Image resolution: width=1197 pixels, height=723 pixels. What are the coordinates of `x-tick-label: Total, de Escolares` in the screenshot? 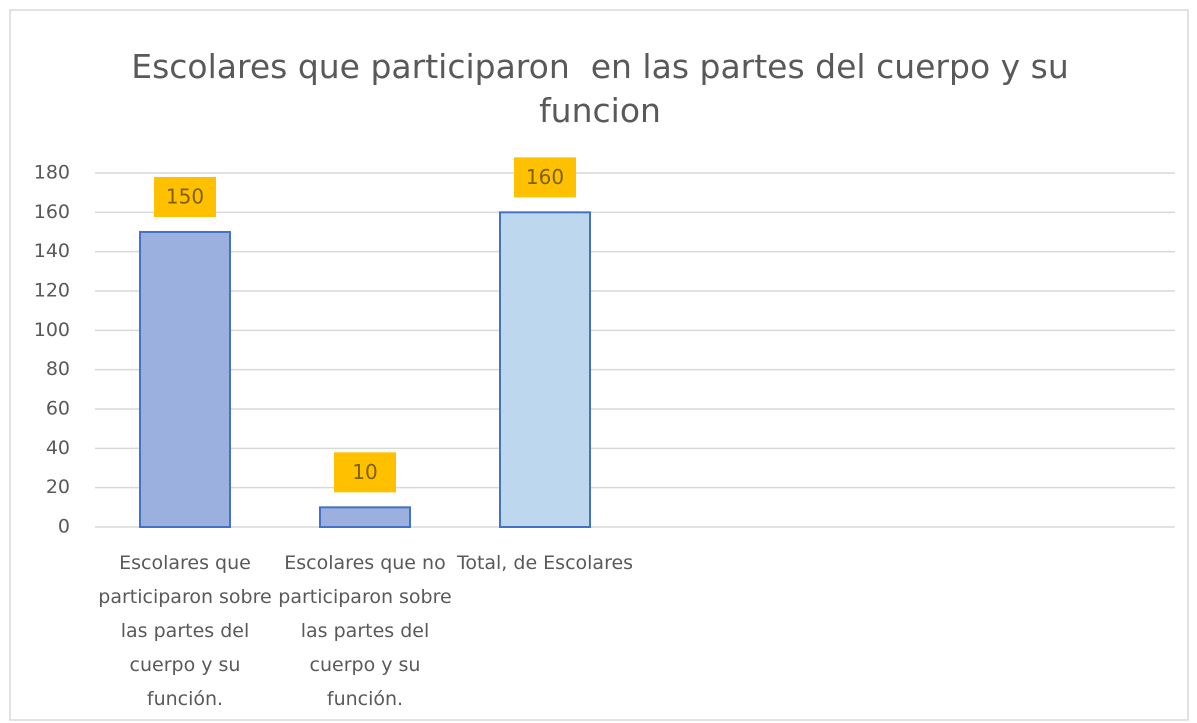 It's located at (545, 563).